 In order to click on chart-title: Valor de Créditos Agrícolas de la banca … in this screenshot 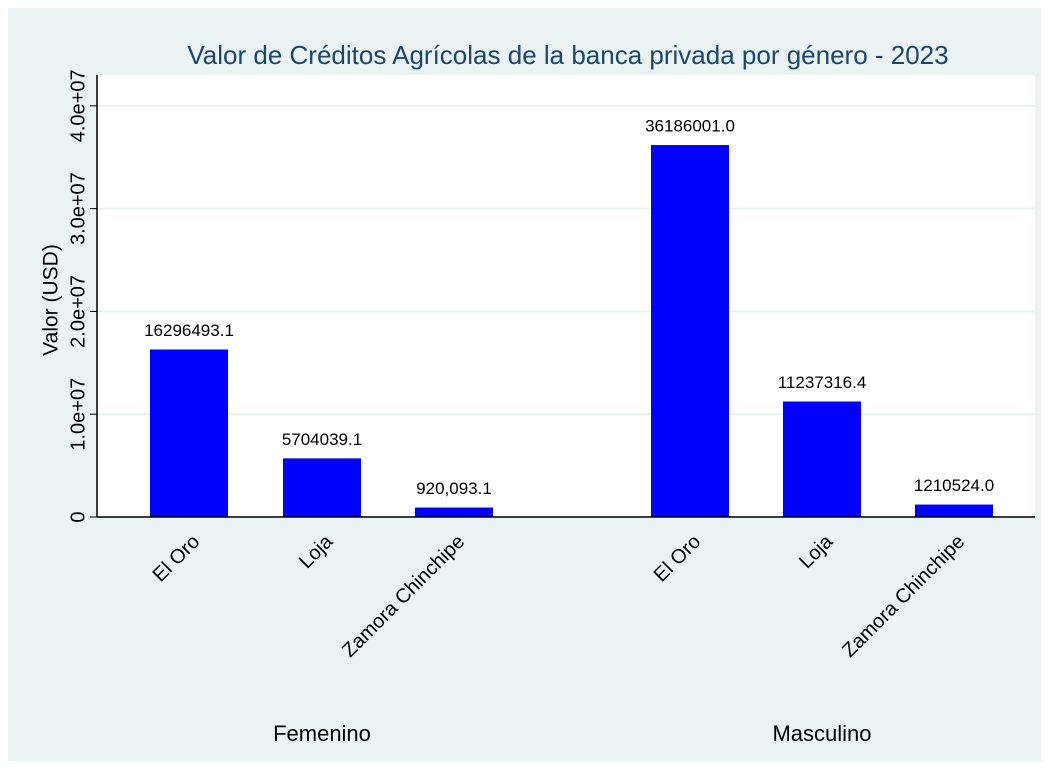, I will do `click(567, 55)`.